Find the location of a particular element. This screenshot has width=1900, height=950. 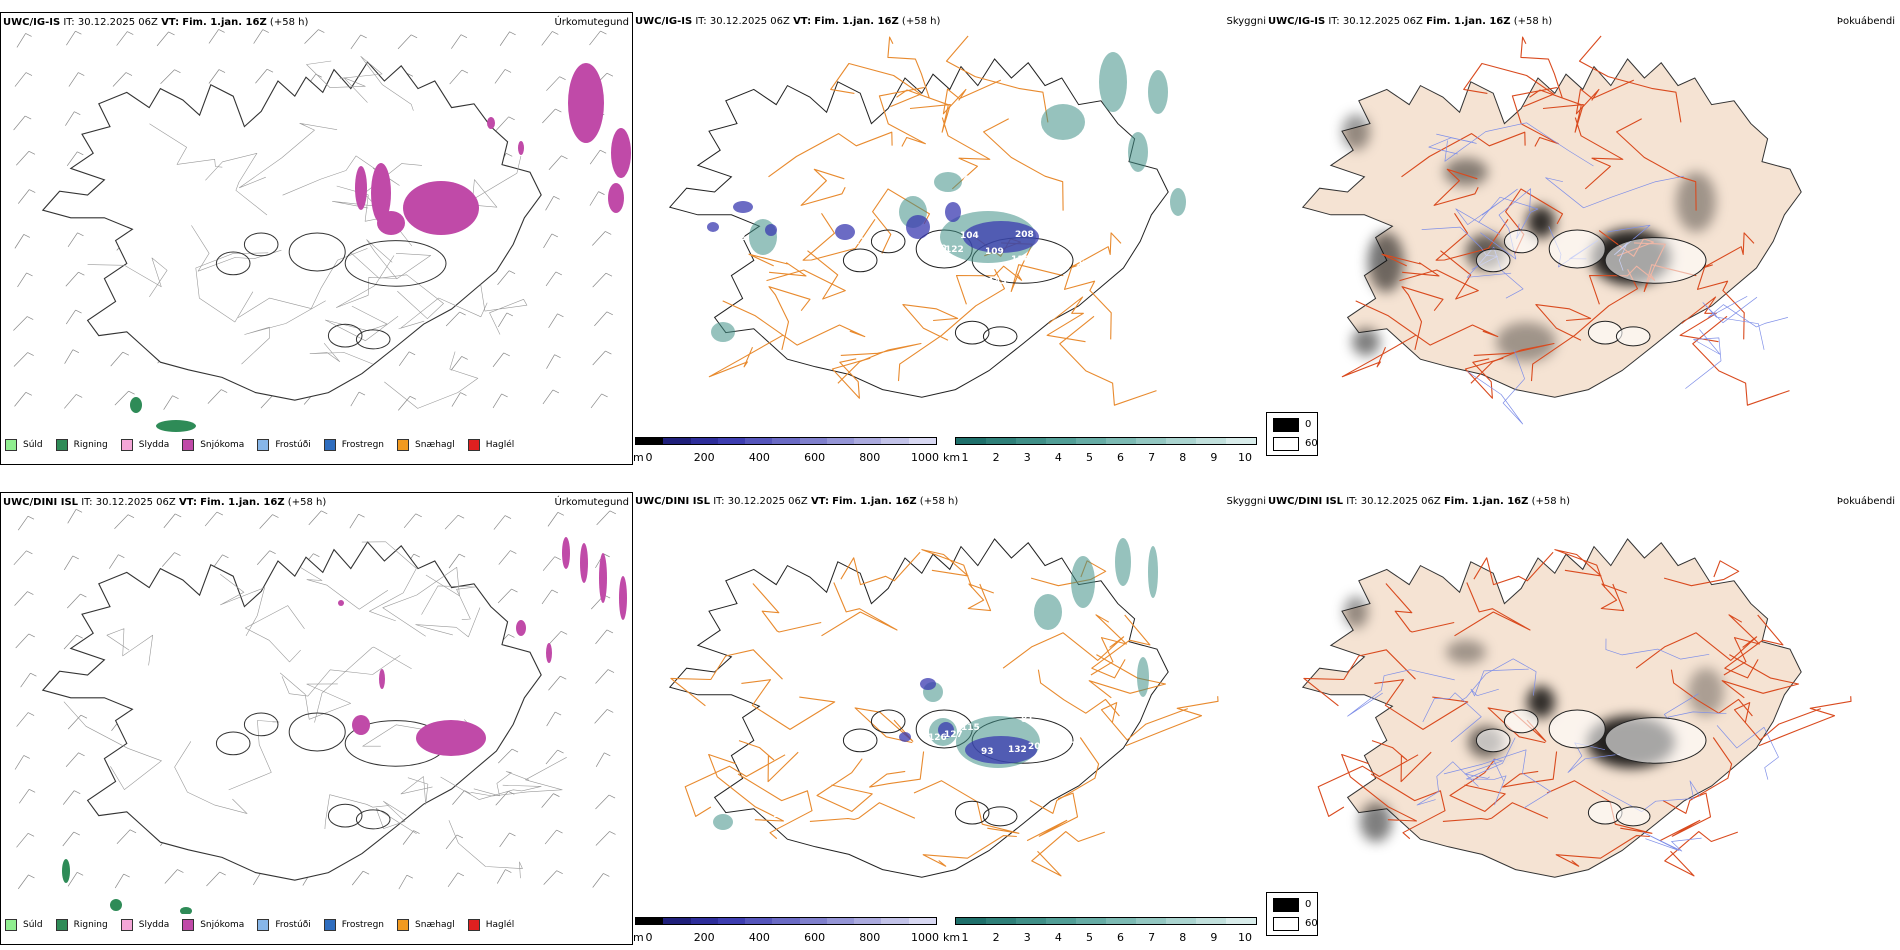

legend-label: Súld is located at coordinates (33, 925).